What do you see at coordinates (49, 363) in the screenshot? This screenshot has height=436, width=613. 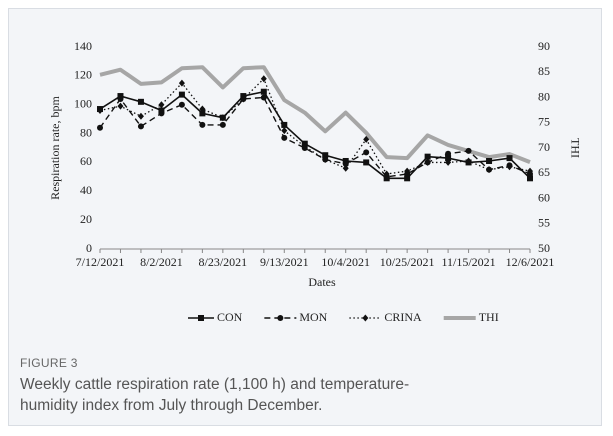 I see `figure-label: FIGURE 3` at bounding box center [49, 363].